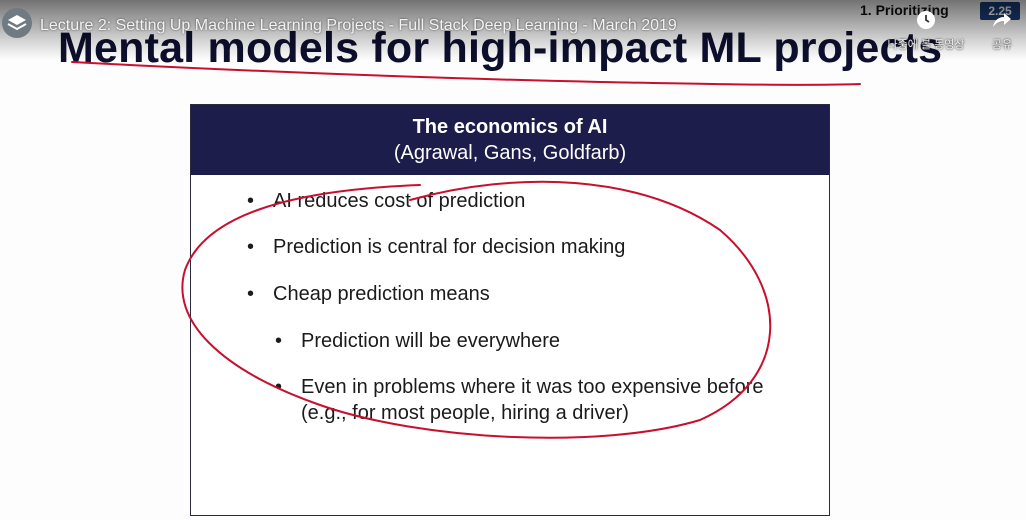 The width and height of the screenshot is (1026, 520). What do you see at coordinates (510, 153) in the screenshot?
I see `box-subtitle: (Agrawal, Gans, Goldfarb)` at bounding box center [510, 153].